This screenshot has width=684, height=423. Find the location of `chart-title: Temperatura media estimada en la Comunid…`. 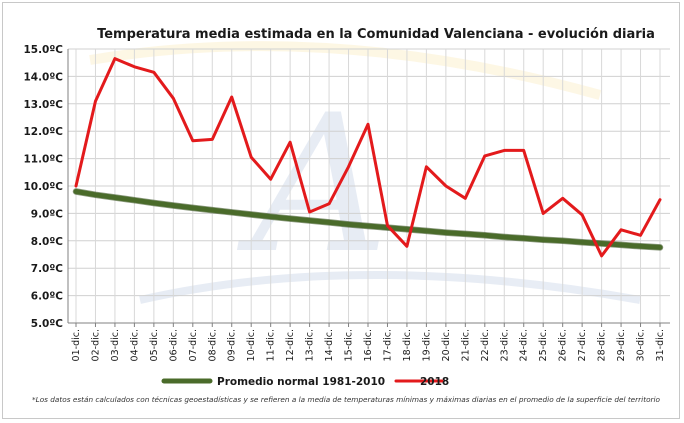

chart-title: Temperatura media estimada en la Comunid… is located at coordinates (376, 34).